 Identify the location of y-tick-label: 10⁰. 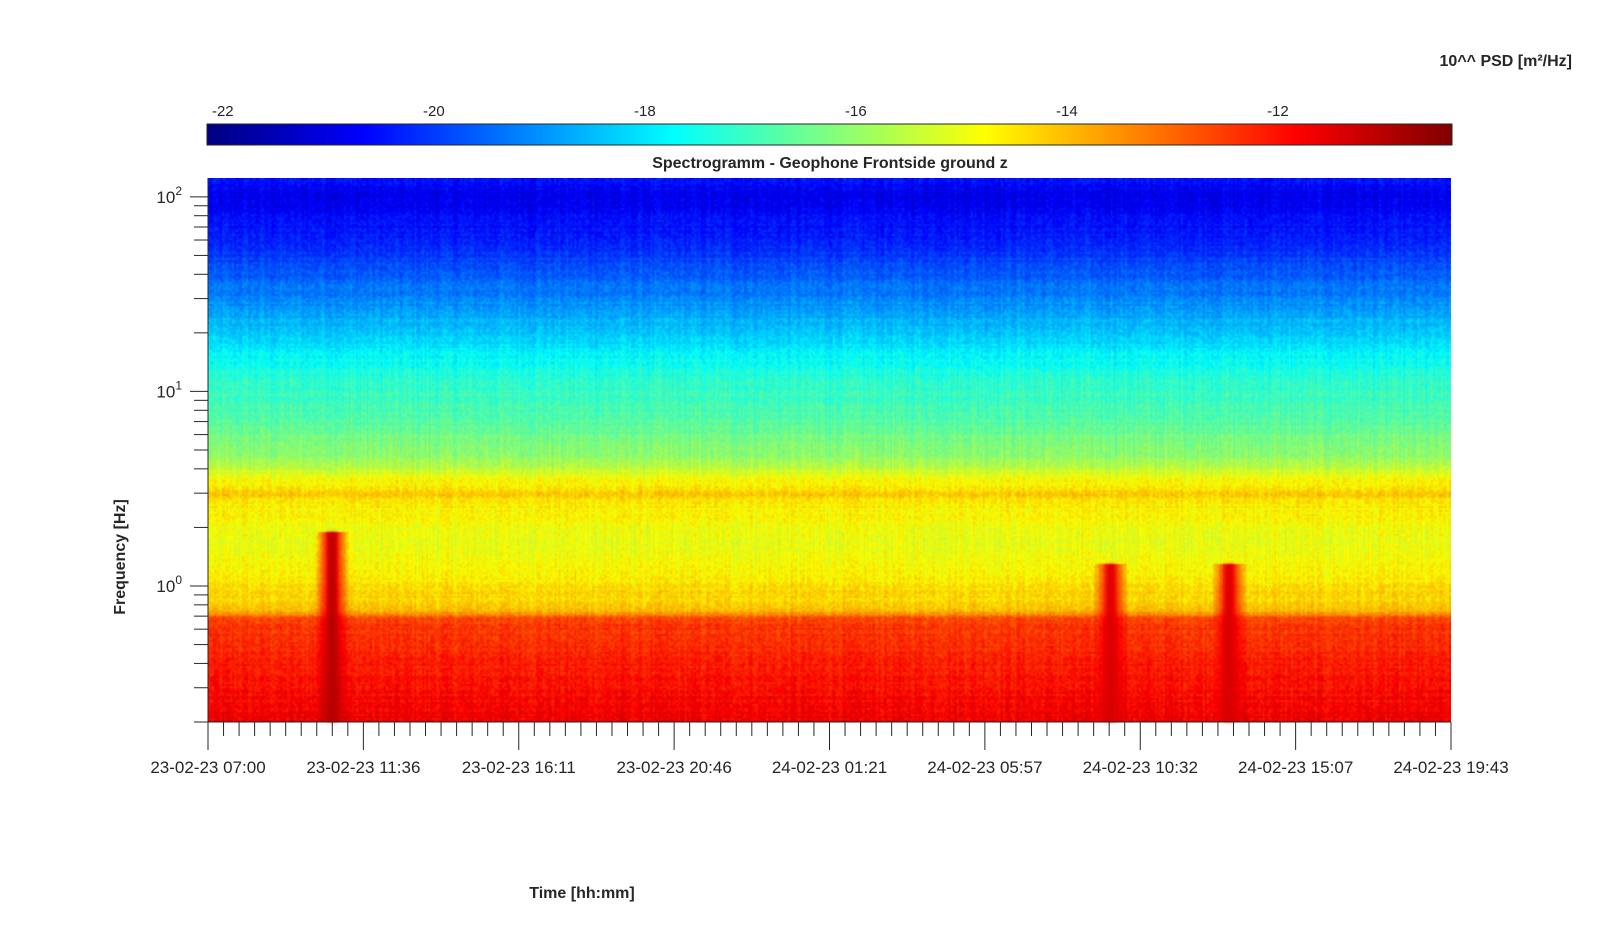
(169, 584).